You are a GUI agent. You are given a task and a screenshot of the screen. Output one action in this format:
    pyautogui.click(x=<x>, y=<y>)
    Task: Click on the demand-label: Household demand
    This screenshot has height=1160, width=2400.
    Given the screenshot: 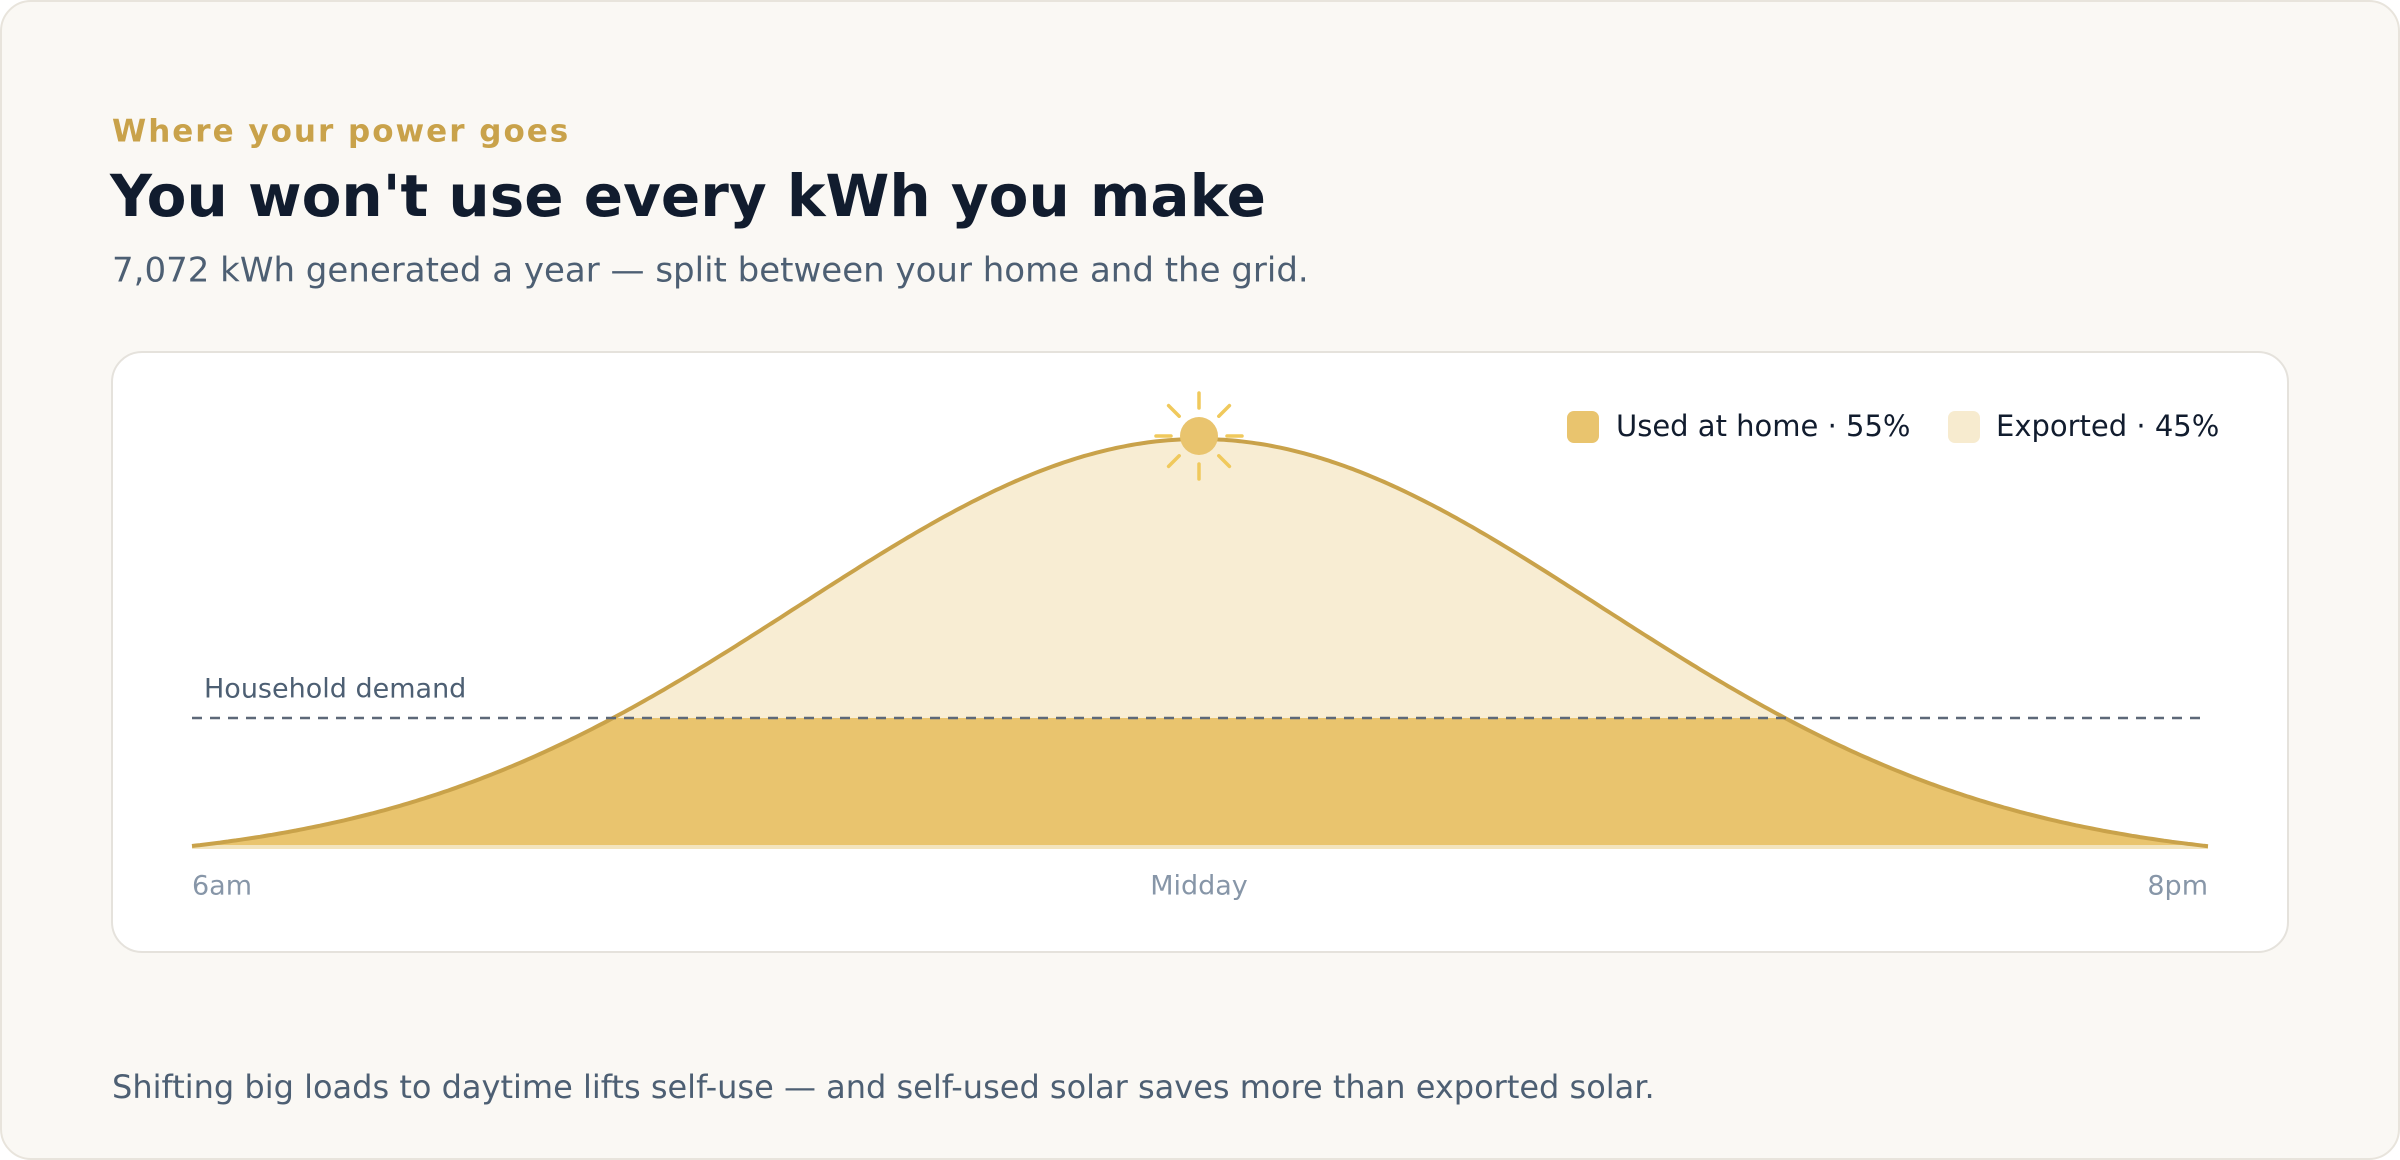 What is the action you would take?
    pyautogui.click(x=335, y=689)
    